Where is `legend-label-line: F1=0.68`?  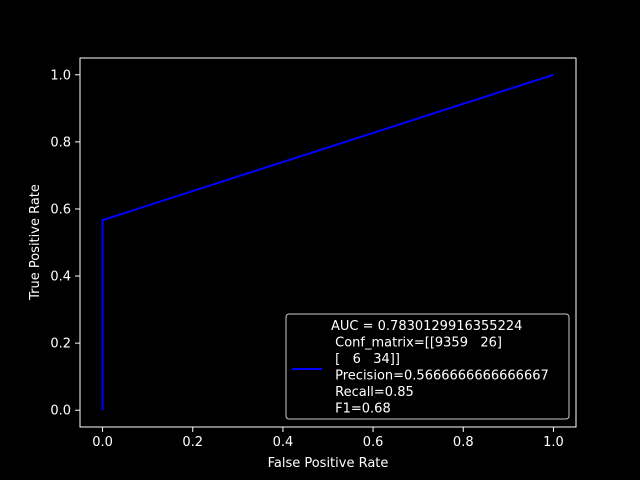 legend-label-line: F1=0.68 is located at coordinates (361, 409).